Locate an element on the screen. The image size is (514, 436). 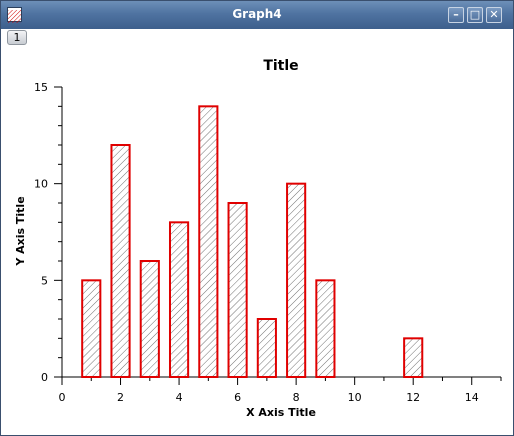
title-bar: Graph4 – □ ✕ is located at coordinates (257, 15).